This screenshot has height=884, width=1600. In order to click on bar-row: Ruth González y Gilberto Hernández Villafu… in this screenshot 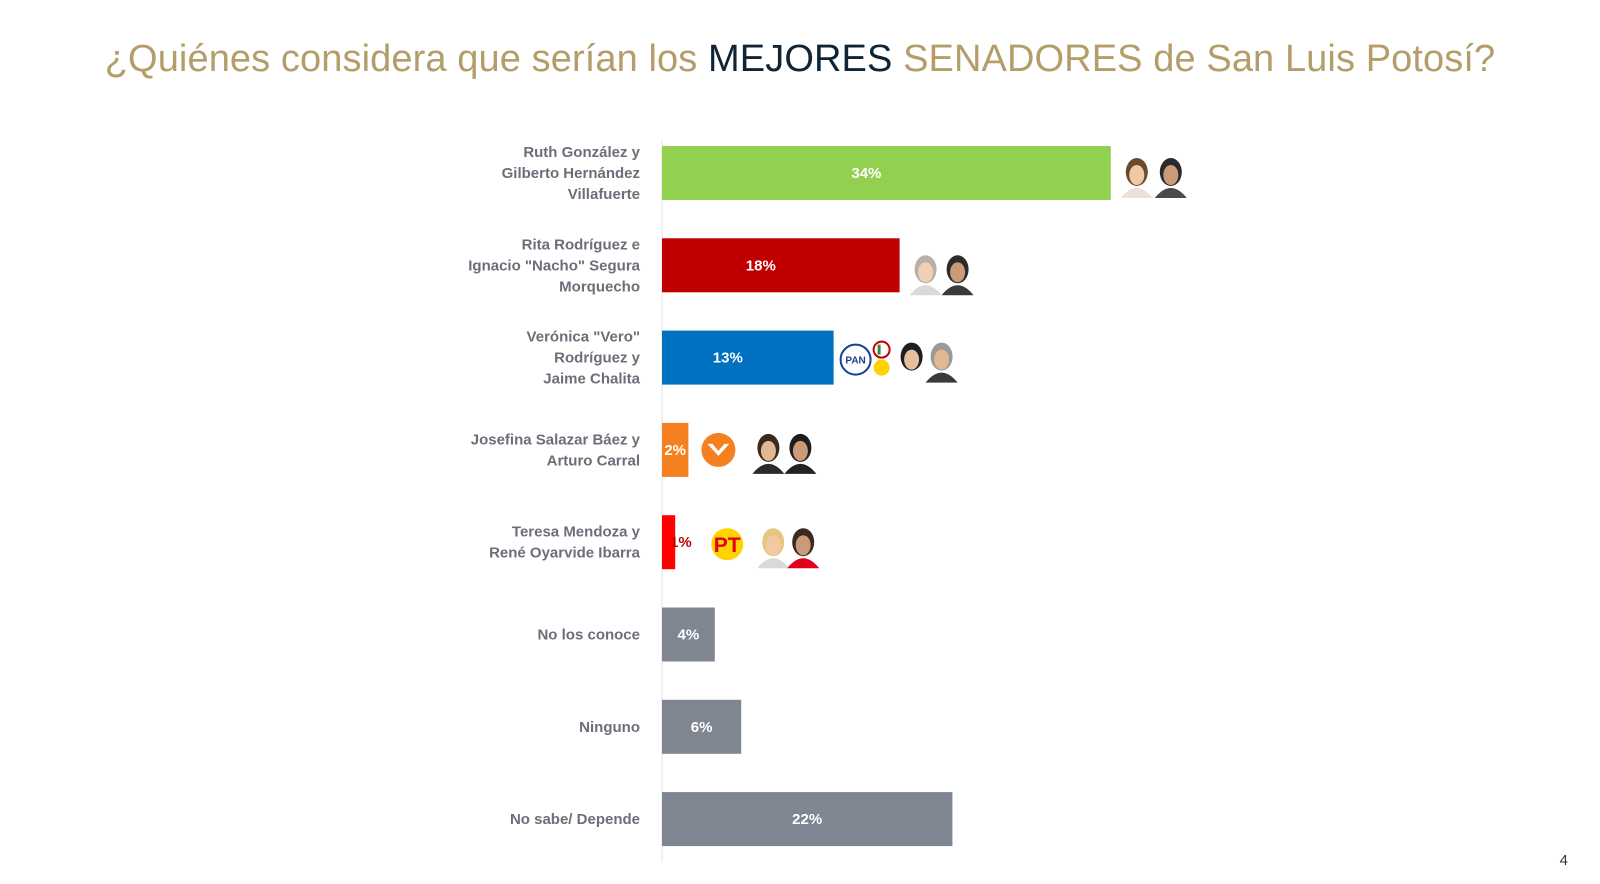, I will do `click(806, 173)`.